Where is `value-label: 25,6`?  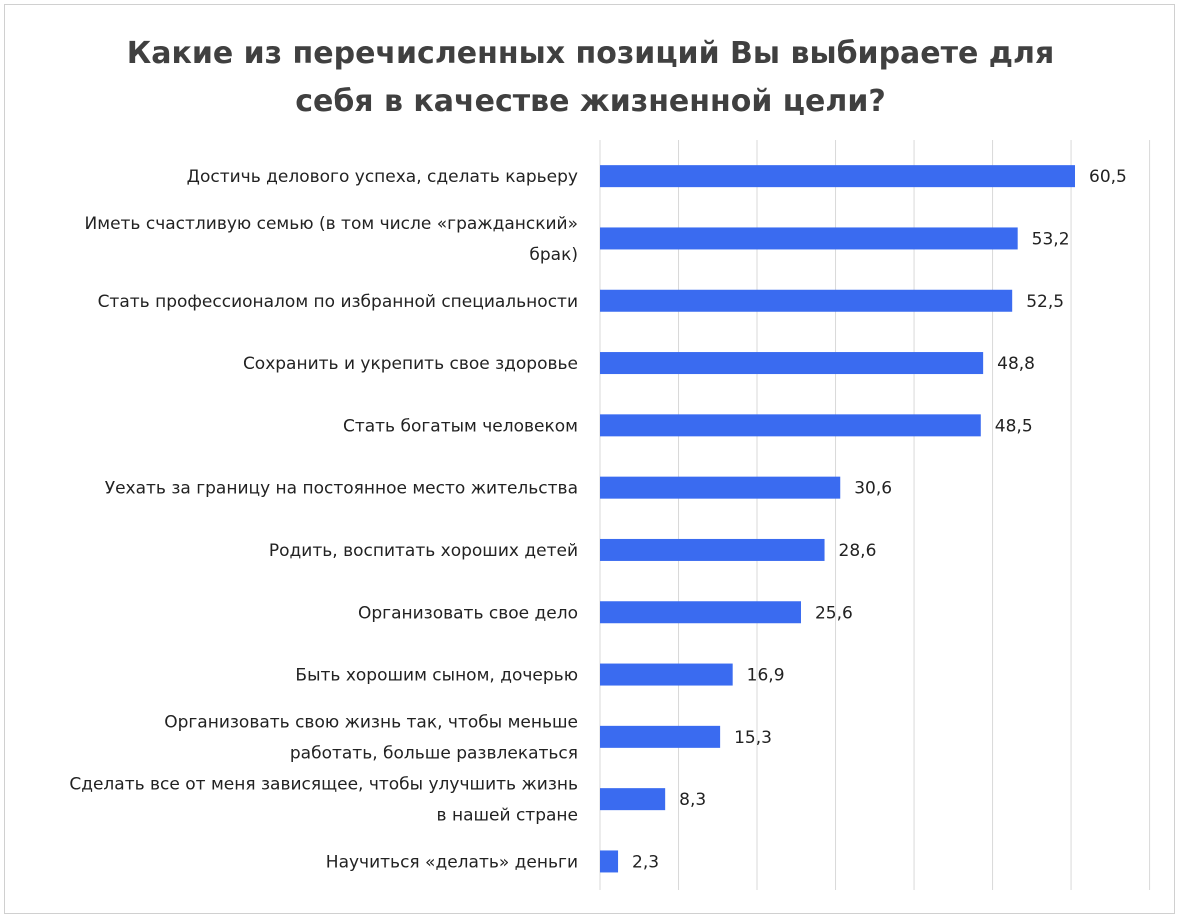
value-label: 25,6 is located at coordinates (834, 613).